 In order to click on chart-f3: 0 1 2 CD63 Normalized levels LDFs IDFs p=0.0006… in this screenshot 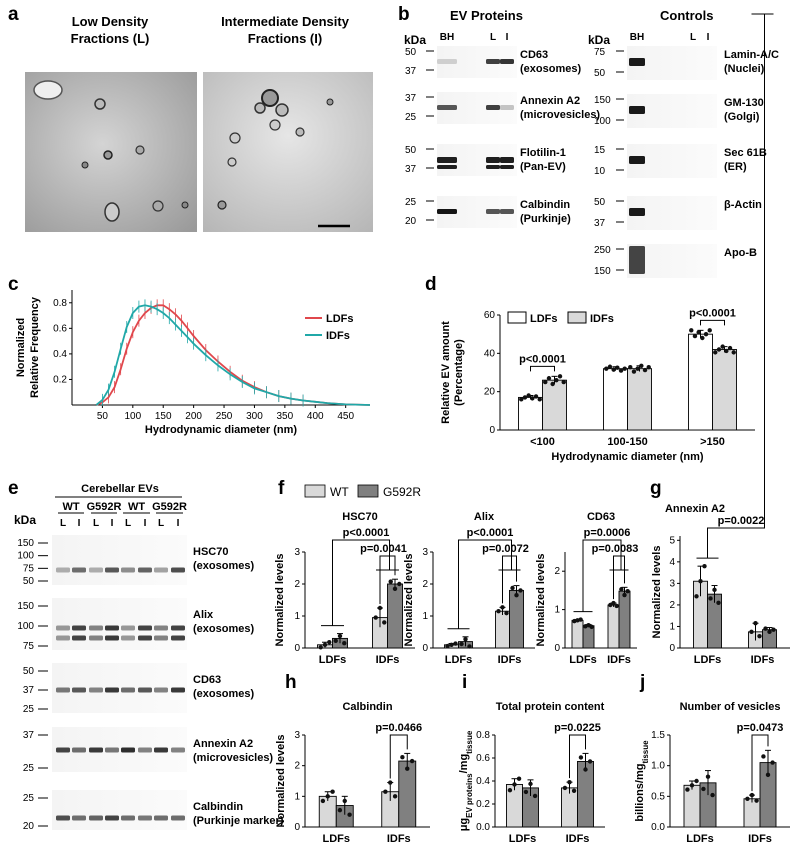, I will do `click(586, 588)`.